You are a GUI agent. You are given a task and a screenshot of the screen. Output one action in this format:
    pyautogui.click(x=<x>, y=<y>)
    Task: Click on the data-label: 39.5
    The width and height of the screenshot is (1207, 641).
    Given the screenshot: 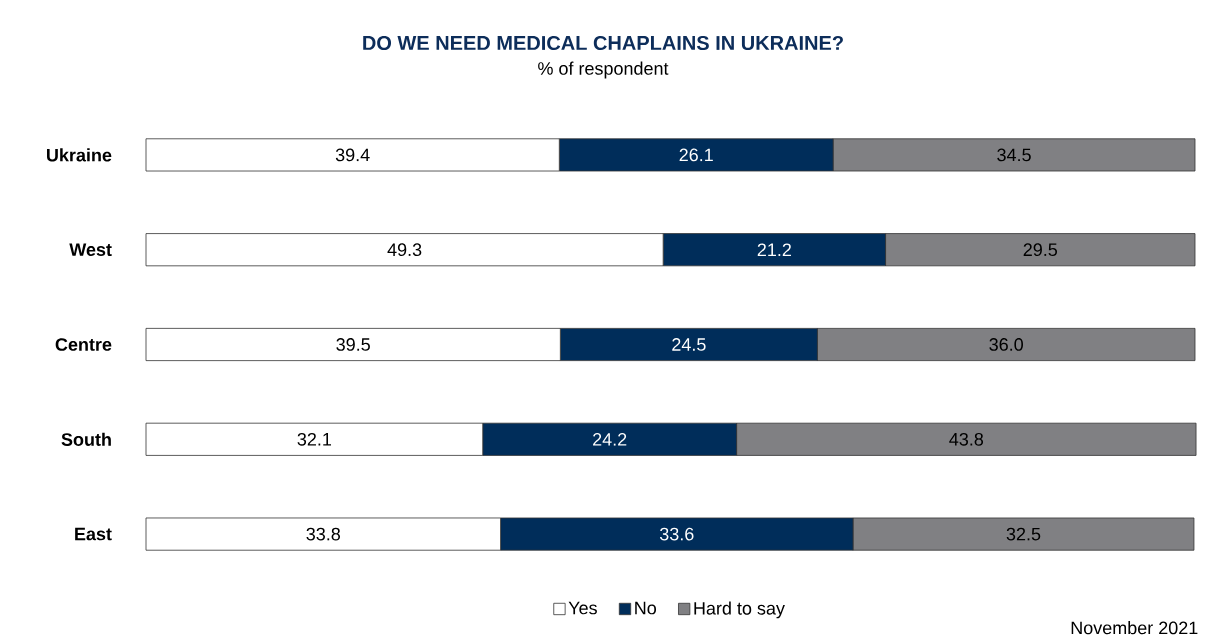 What is the action you would take?
    pyautogui.click(x=353, y=344)
    